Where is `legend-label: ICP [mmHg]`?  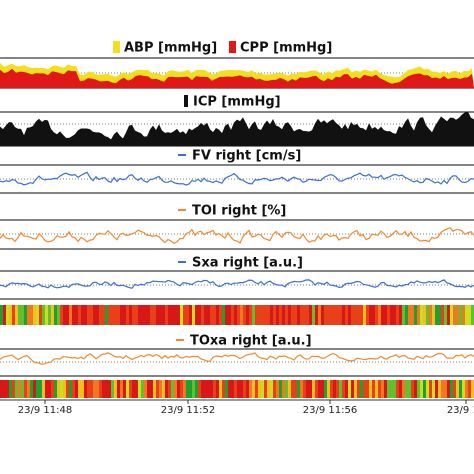 legend-label: ICP [mmHg] is located at coordinates (237, 102).